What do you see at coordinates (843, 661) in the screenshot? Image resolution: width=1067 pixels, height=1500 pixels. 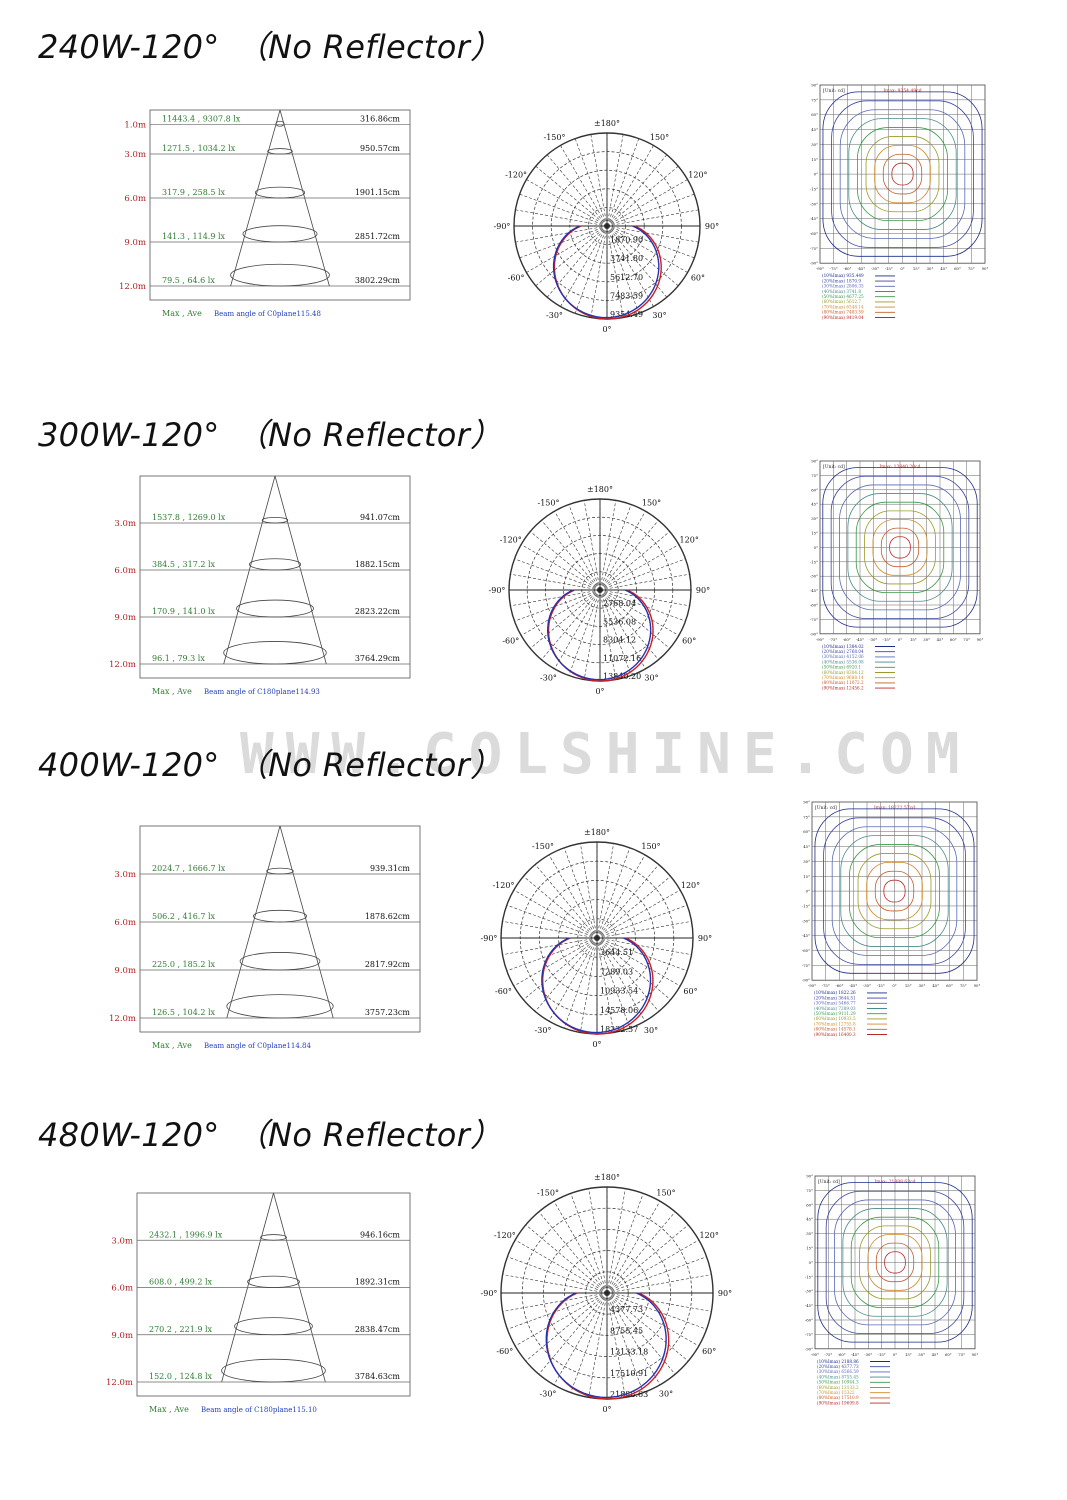 I see `iso-legend-label: (40%Imax) 5536.08` at bounding box center [843, 661].